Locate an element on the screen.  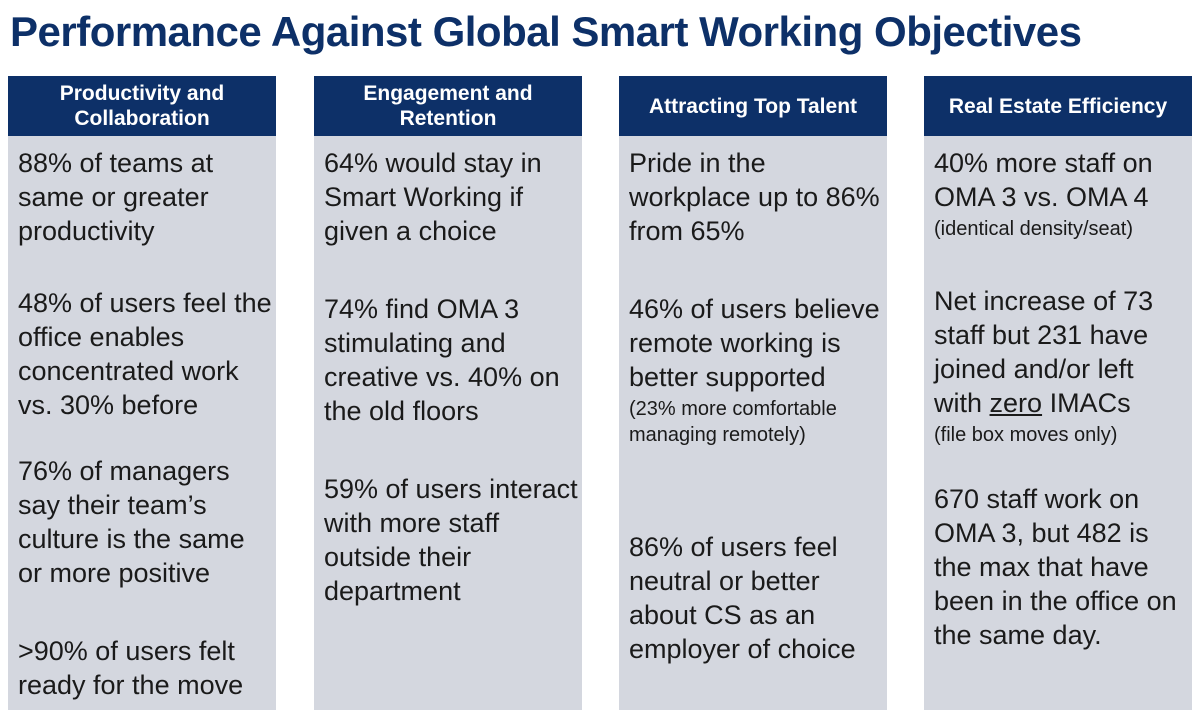
list-item: >90% of users felt ready for the move is located at coordinates (131, 668).